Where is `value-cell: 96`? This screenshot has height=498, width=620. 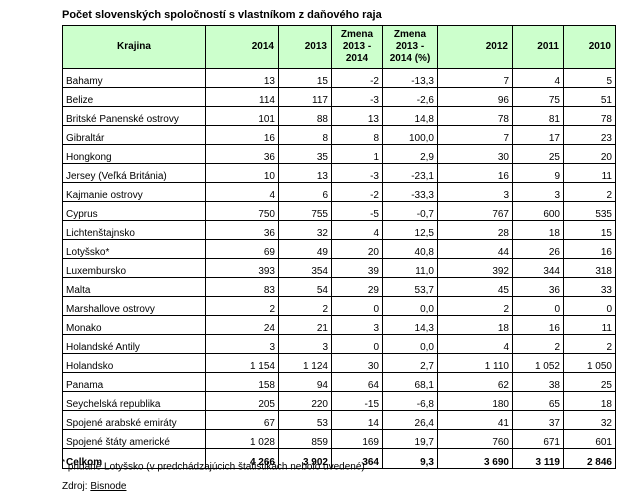
value-cell: 96 is located at coordinates (475, 97).